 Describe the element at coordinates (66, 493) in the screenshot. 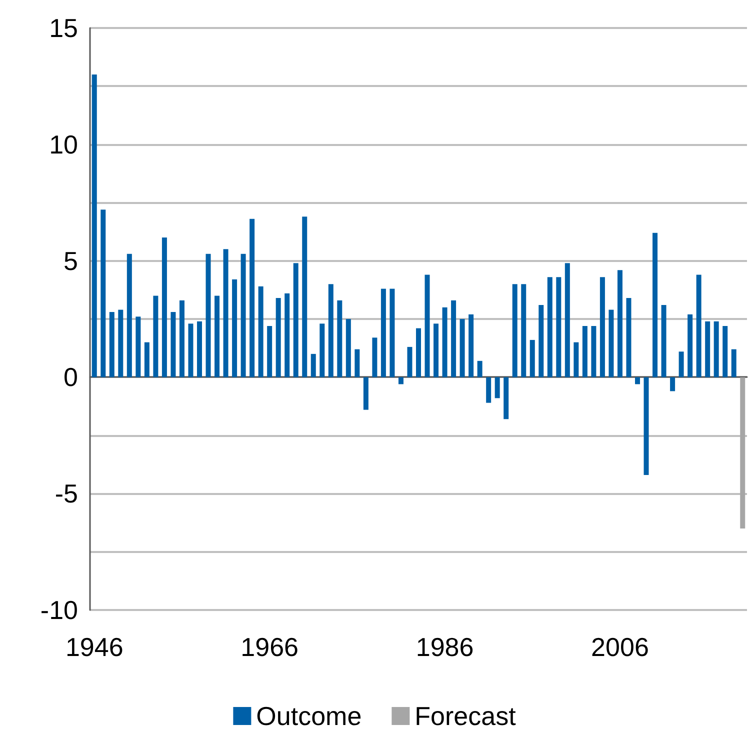

I see `y-tick-label: -5` at that location.